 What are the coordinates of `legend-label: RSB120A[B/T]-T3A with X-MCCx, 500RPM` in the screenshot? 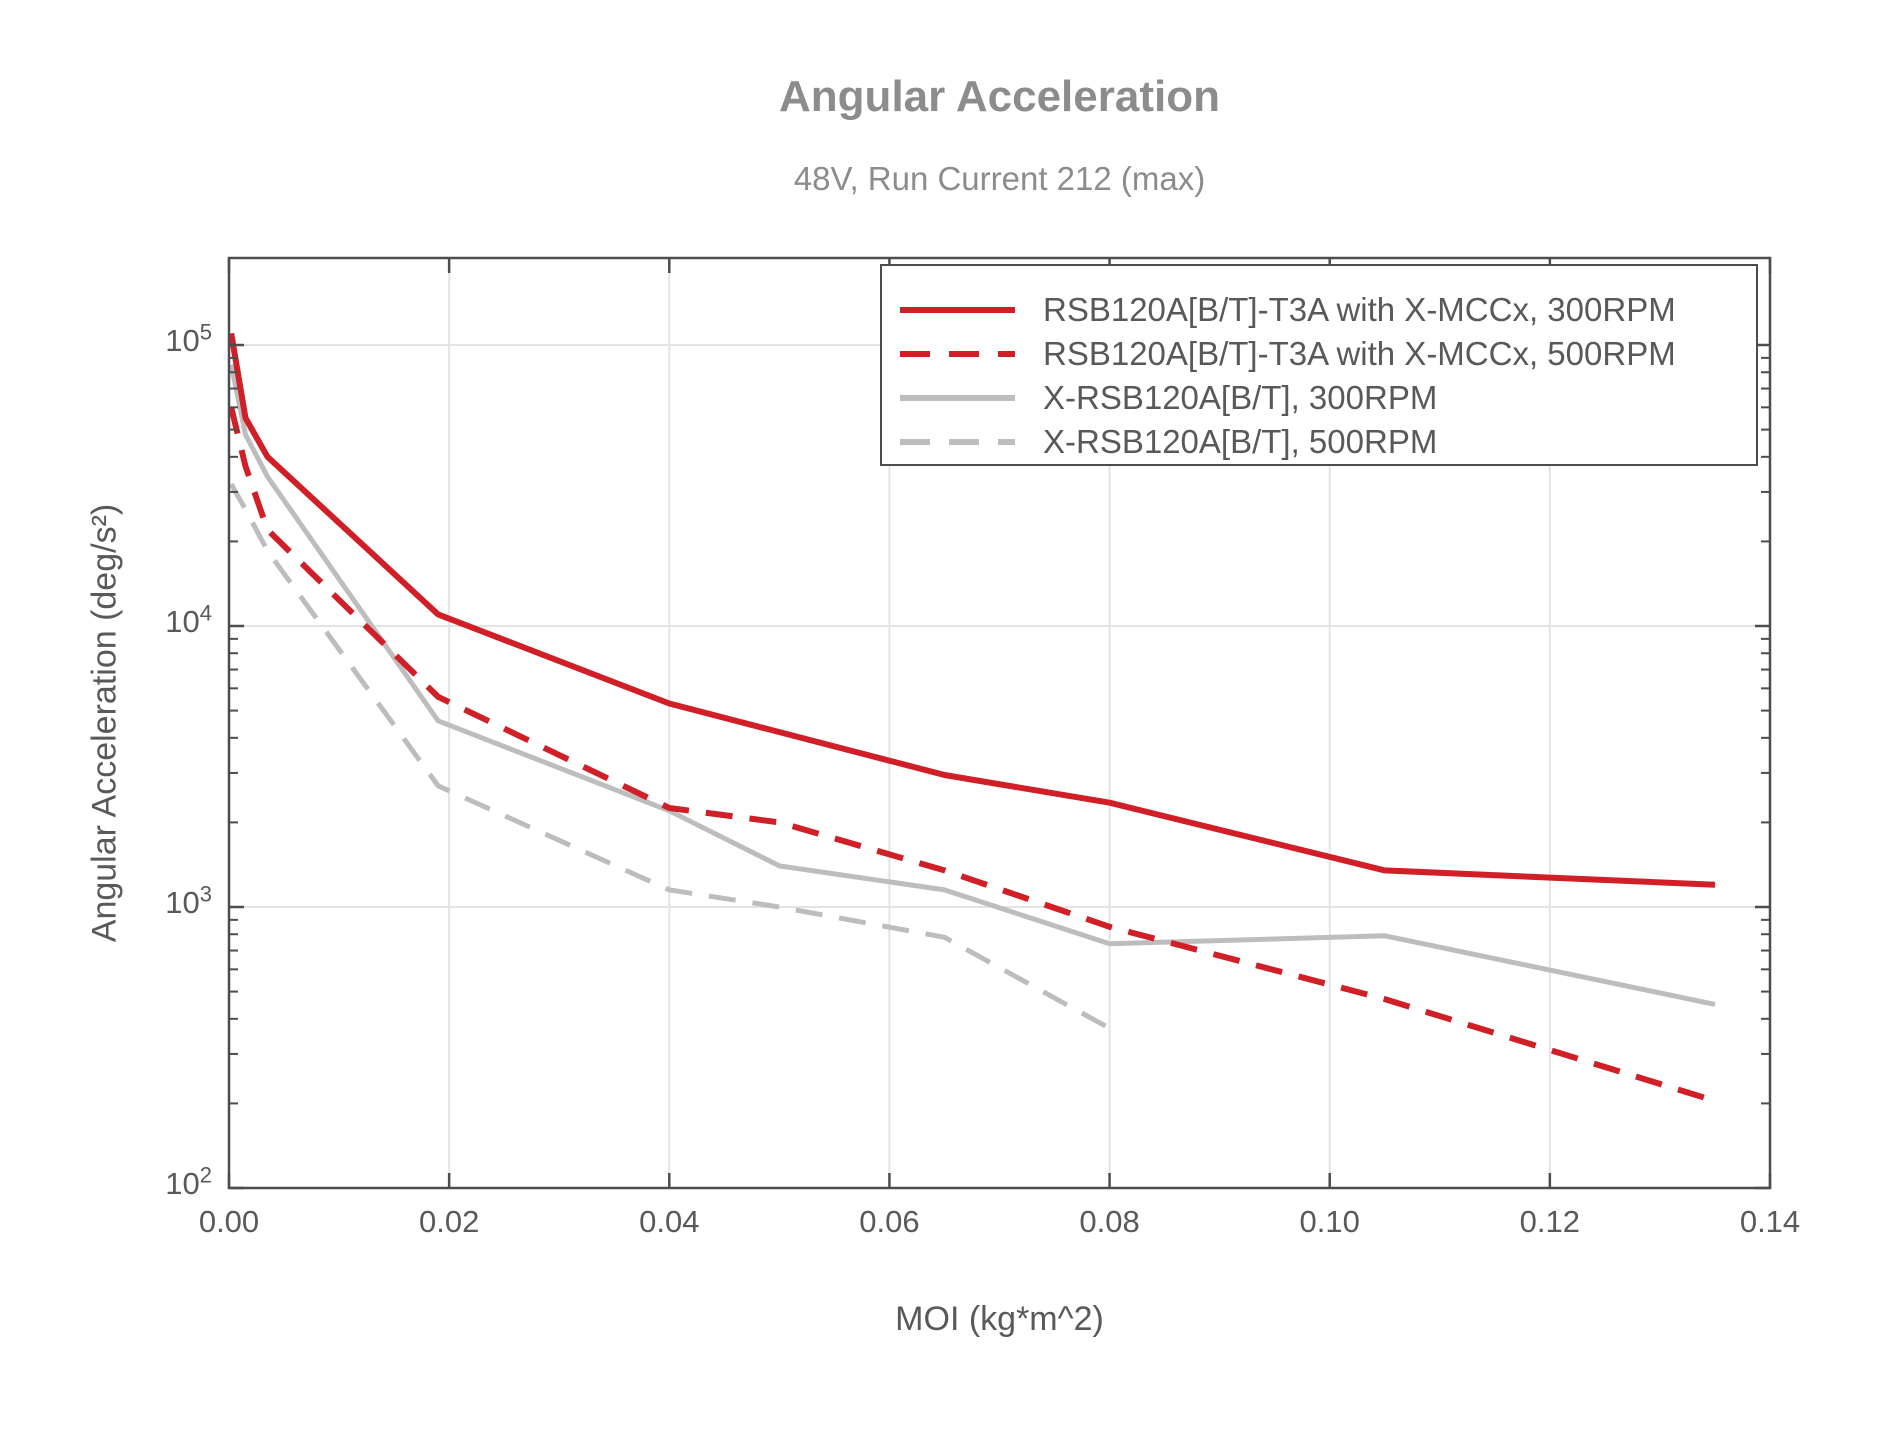 It's located at (1359, 353).